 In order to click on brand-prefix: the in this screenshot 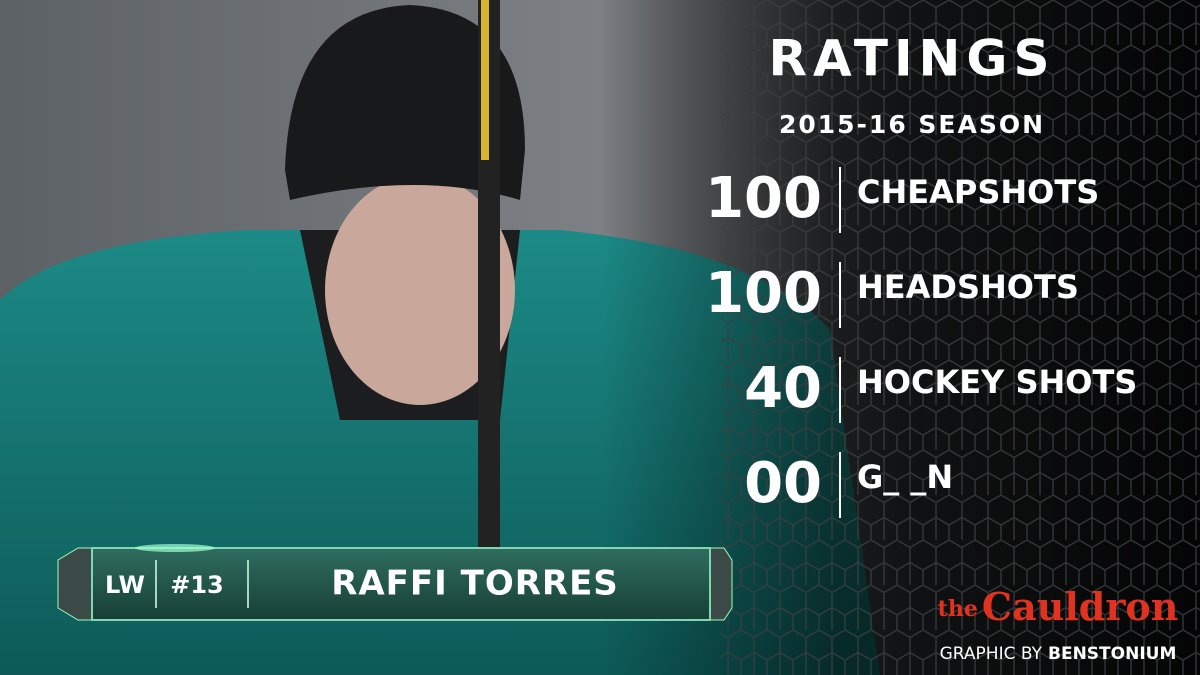, I will do `click(958, 609)`.